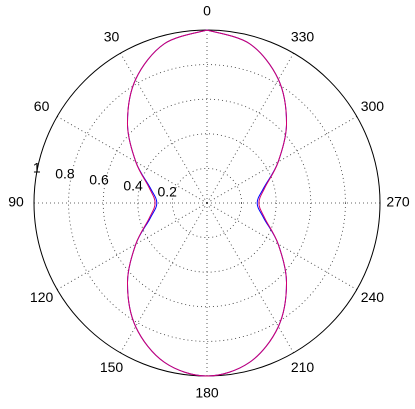  What do you see at coordinates (398, 202) in the screenshot?
I see `theta-tick-label: 270` at bounding box center [398, 202].